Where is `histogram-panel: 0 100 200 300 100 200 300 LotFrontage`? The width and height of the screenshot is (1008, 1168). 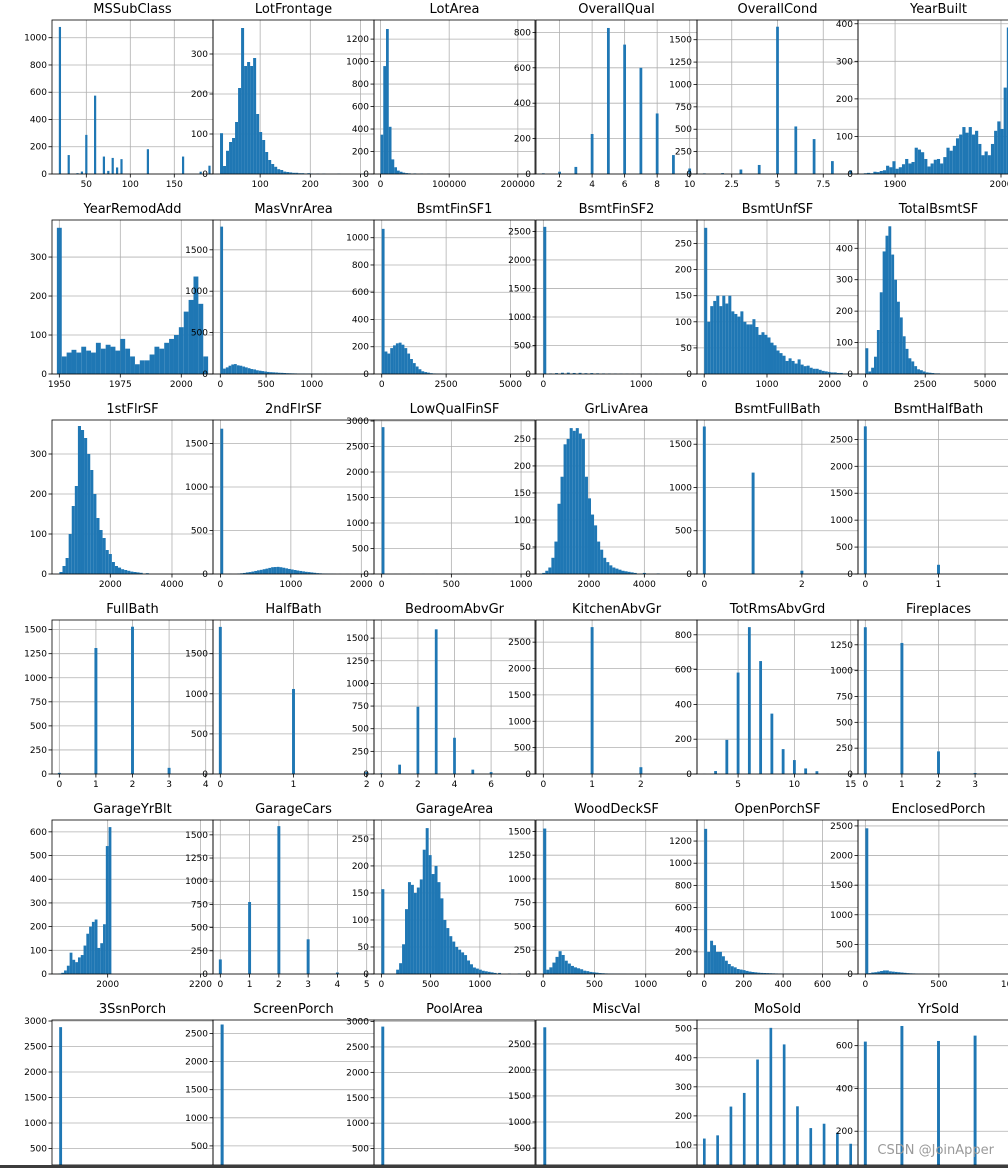
histogram-panel: 0 100 200 300 100 200 300 LotFrontage is located at coordinates (283, 96).